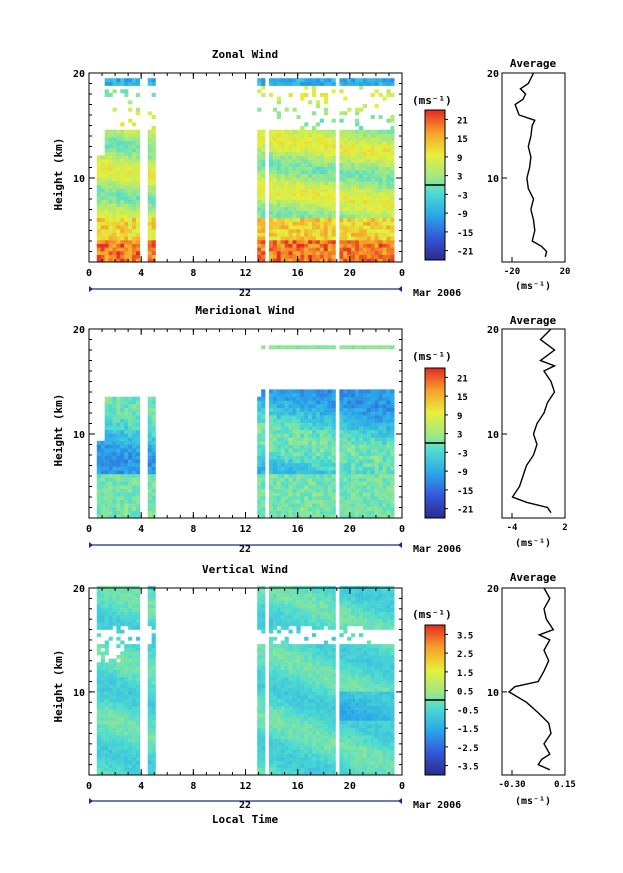  I want to click on x-tick-label: 20, so click(350, 529).